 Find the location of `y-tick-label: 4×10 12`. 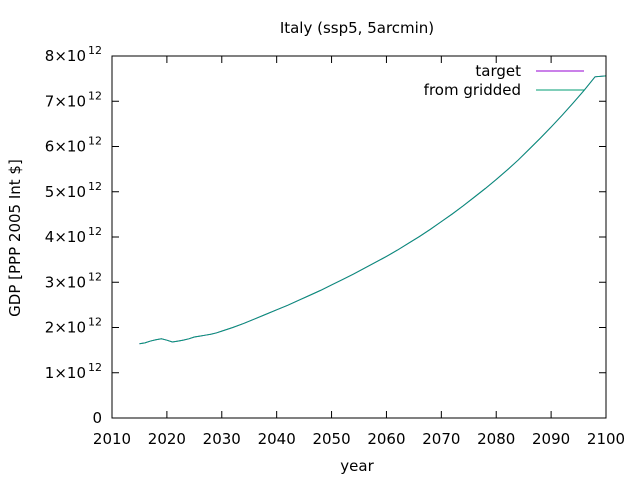

y-tick-label: 4×10 12 is located at coordinates (73, 235).